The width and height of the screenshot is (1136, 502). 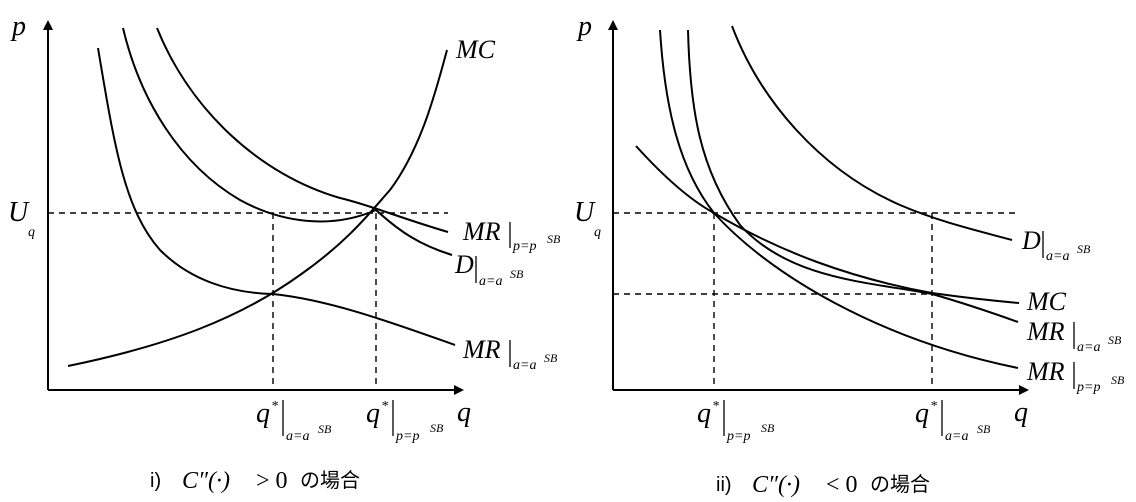 What do you see at coordinates (1046, 301) in the screenshot?
I see `right-mc-label: MC` at bounding box center [1046, 301].